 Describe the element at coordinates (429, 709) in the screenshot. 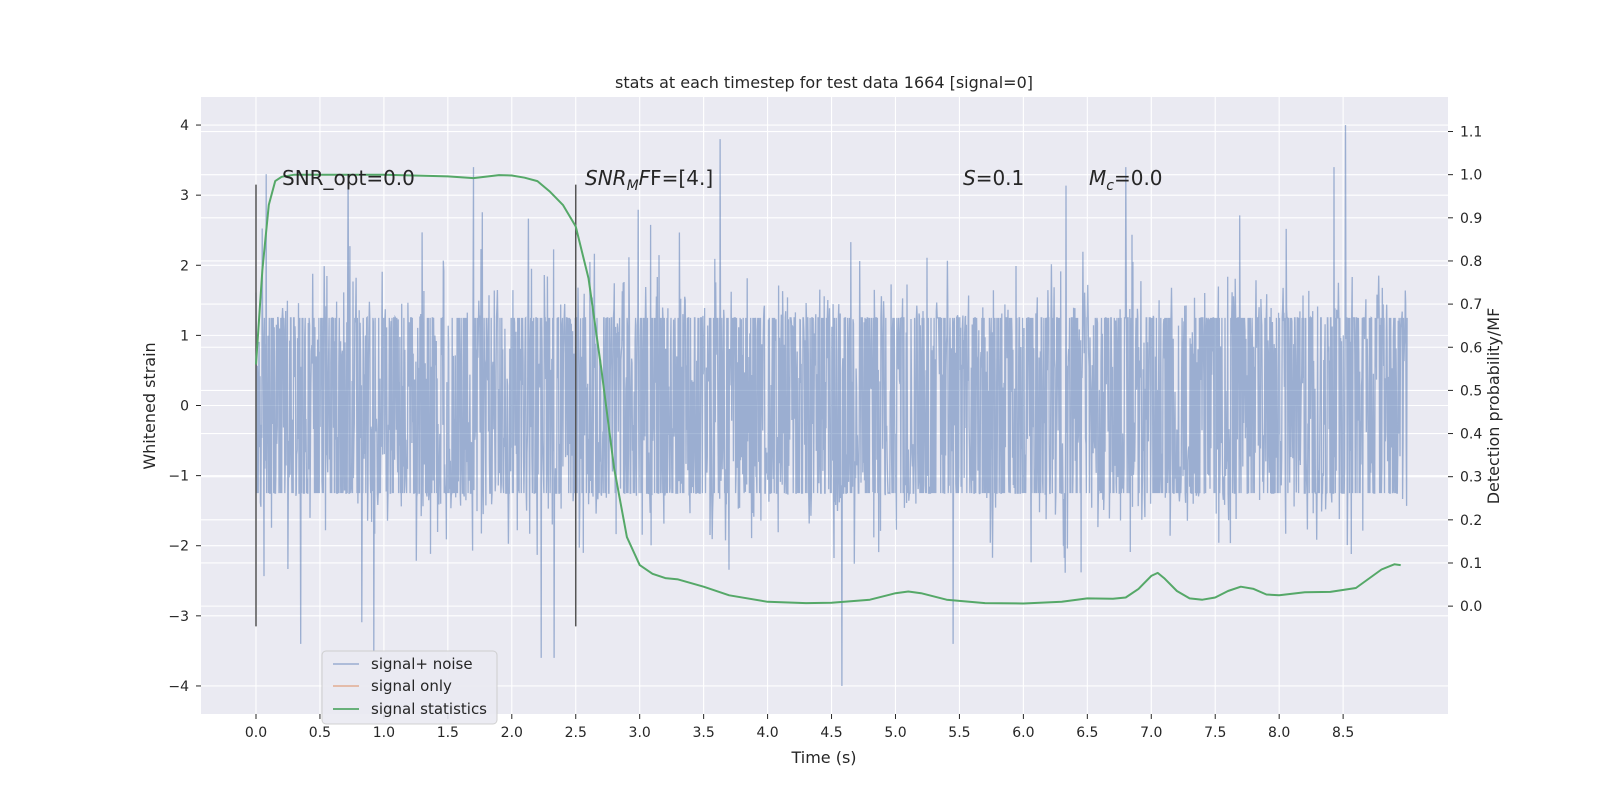

I see `legend-label-signal-statistics: signal statistics` at that location.